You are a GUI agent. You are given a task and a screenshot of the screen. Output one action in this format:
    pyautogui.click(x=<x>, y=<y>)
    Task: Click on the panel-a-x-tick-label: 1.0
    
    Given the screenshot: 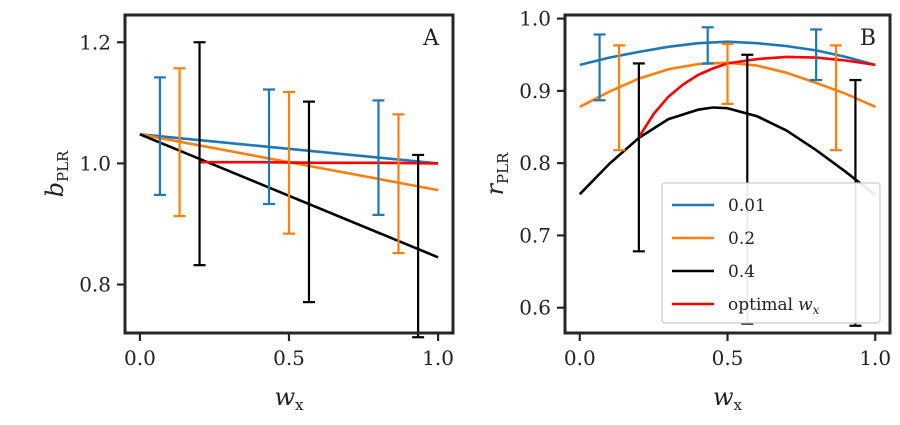 What is the action you would take?
    pyautogui.click(x=438, y=358)
    